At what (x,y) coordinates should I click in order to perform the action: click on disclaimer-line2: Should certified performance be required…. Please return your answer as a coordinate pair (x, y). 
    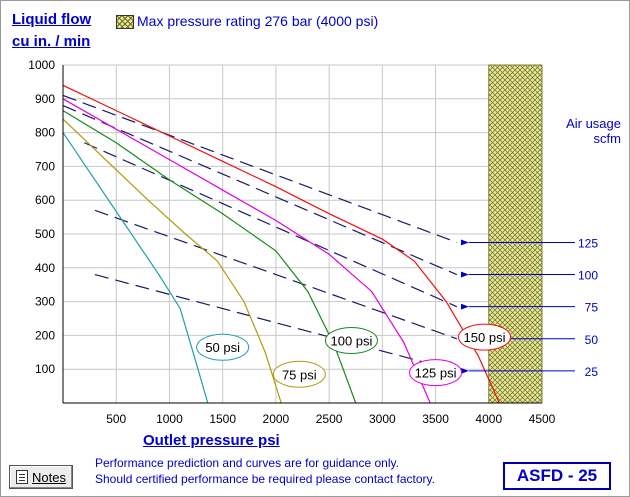
    Looking at the image, I should click on (265, 479).